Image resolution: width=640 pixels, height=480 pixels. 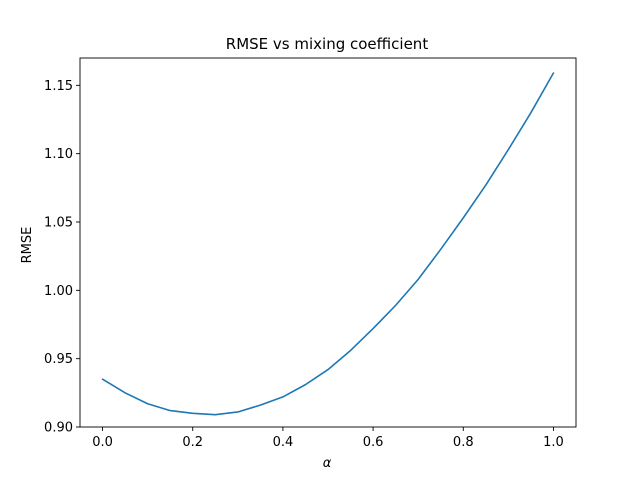 What do you see at coordinates (27, 245) in the screenshot?
I see `y-axis-label: RMSE` at bounding box center [27, 245].